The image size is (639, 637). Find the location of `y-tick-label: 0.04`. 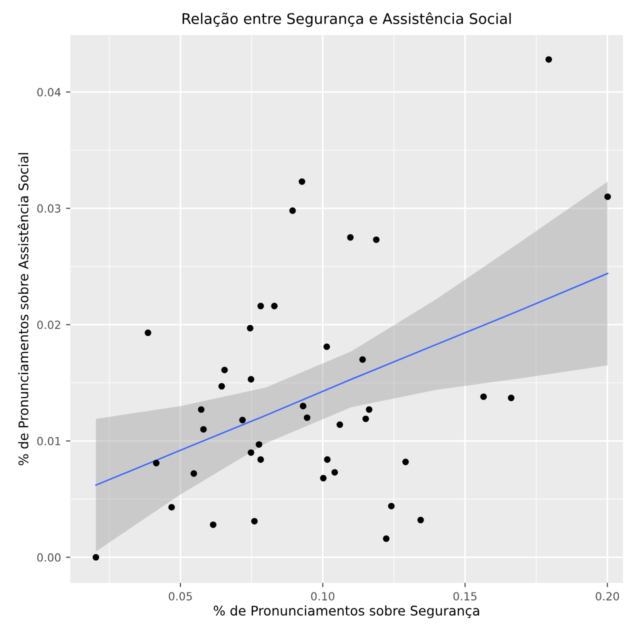

y-tick-label: 0.04 is located at coordinates (49, 92).